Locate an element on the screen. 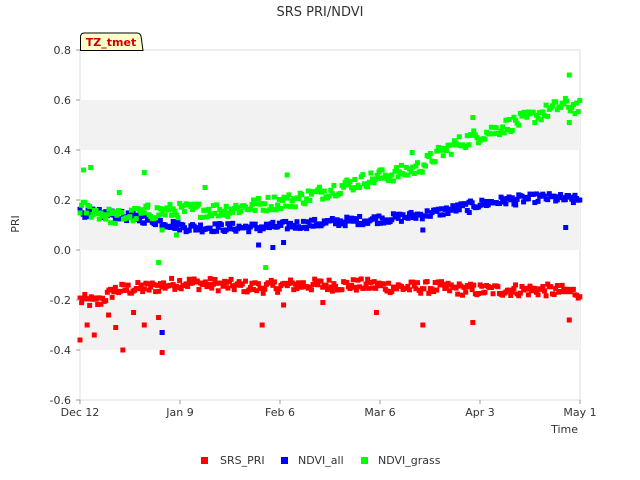 The image size is (640, 480). legend-label-srs-pri: SRS_PRI is located at coordinates (242, 460).